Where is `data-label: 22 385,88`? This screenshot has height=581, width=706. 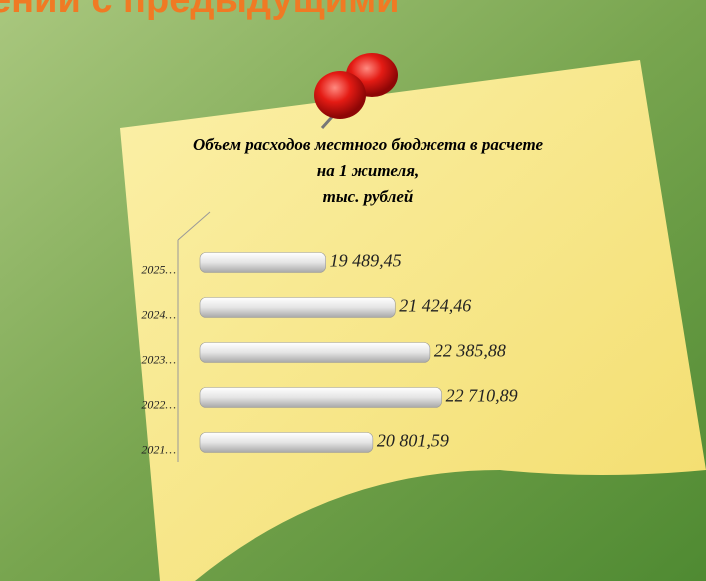 data-label: 22 385,88 is located at coordinates (470, 351).